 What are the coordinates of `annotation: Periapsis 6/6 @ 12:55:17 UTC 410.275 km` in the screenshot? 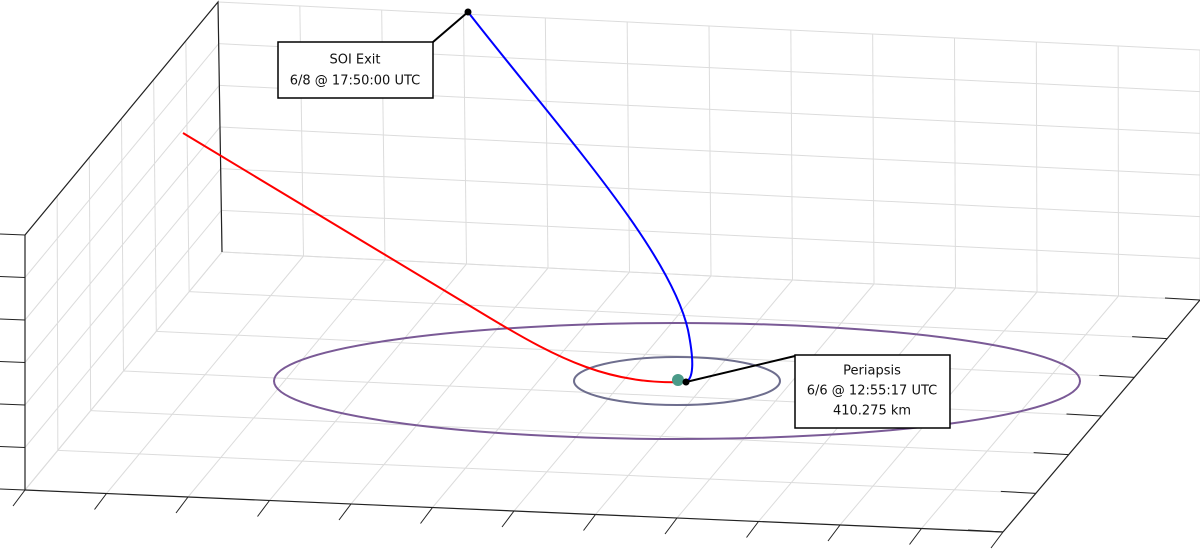 It's located at (872, 391).